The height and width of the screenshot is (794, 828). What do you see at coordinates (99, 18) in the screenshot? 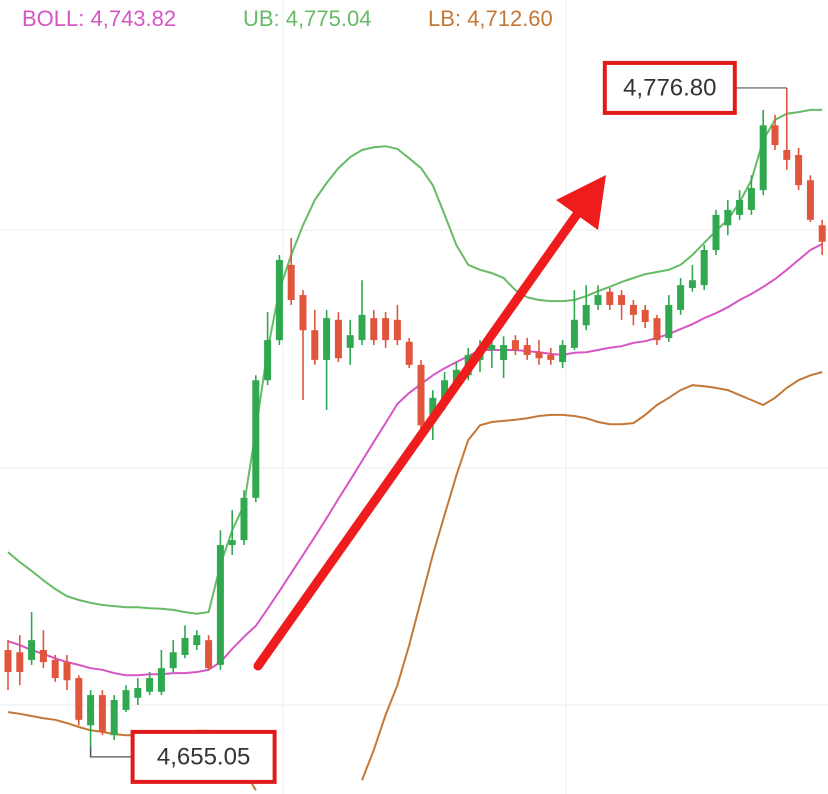
I see `legend-entry: BOLL: 4,743.82` at bounding box center [99, 18].